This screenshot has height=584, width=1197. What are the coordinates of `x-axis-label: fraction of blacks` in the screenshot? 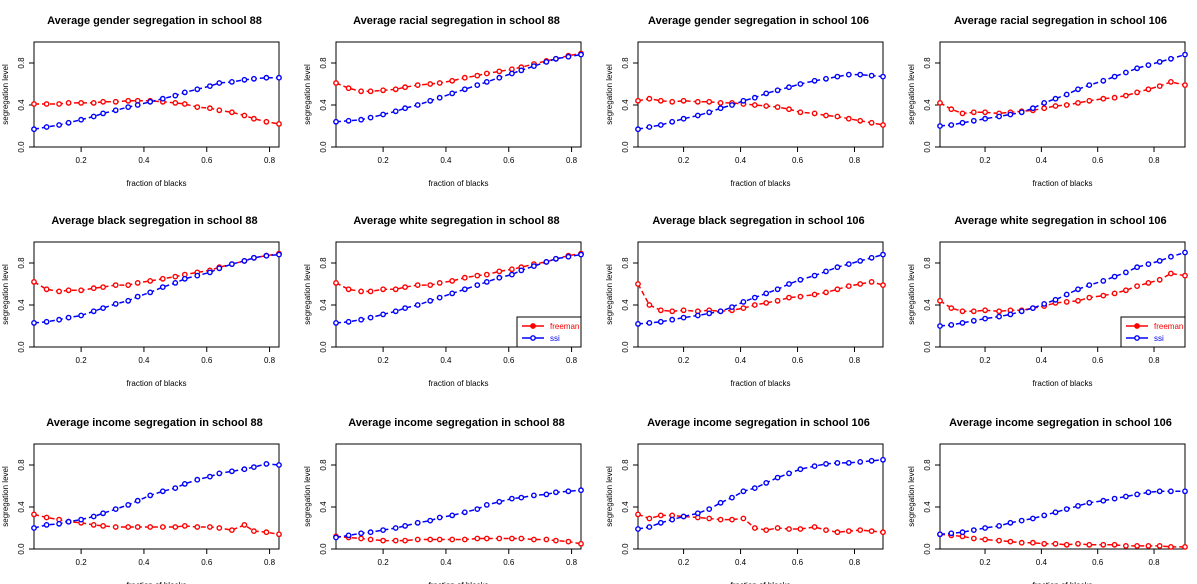 It's located at (458, 582).